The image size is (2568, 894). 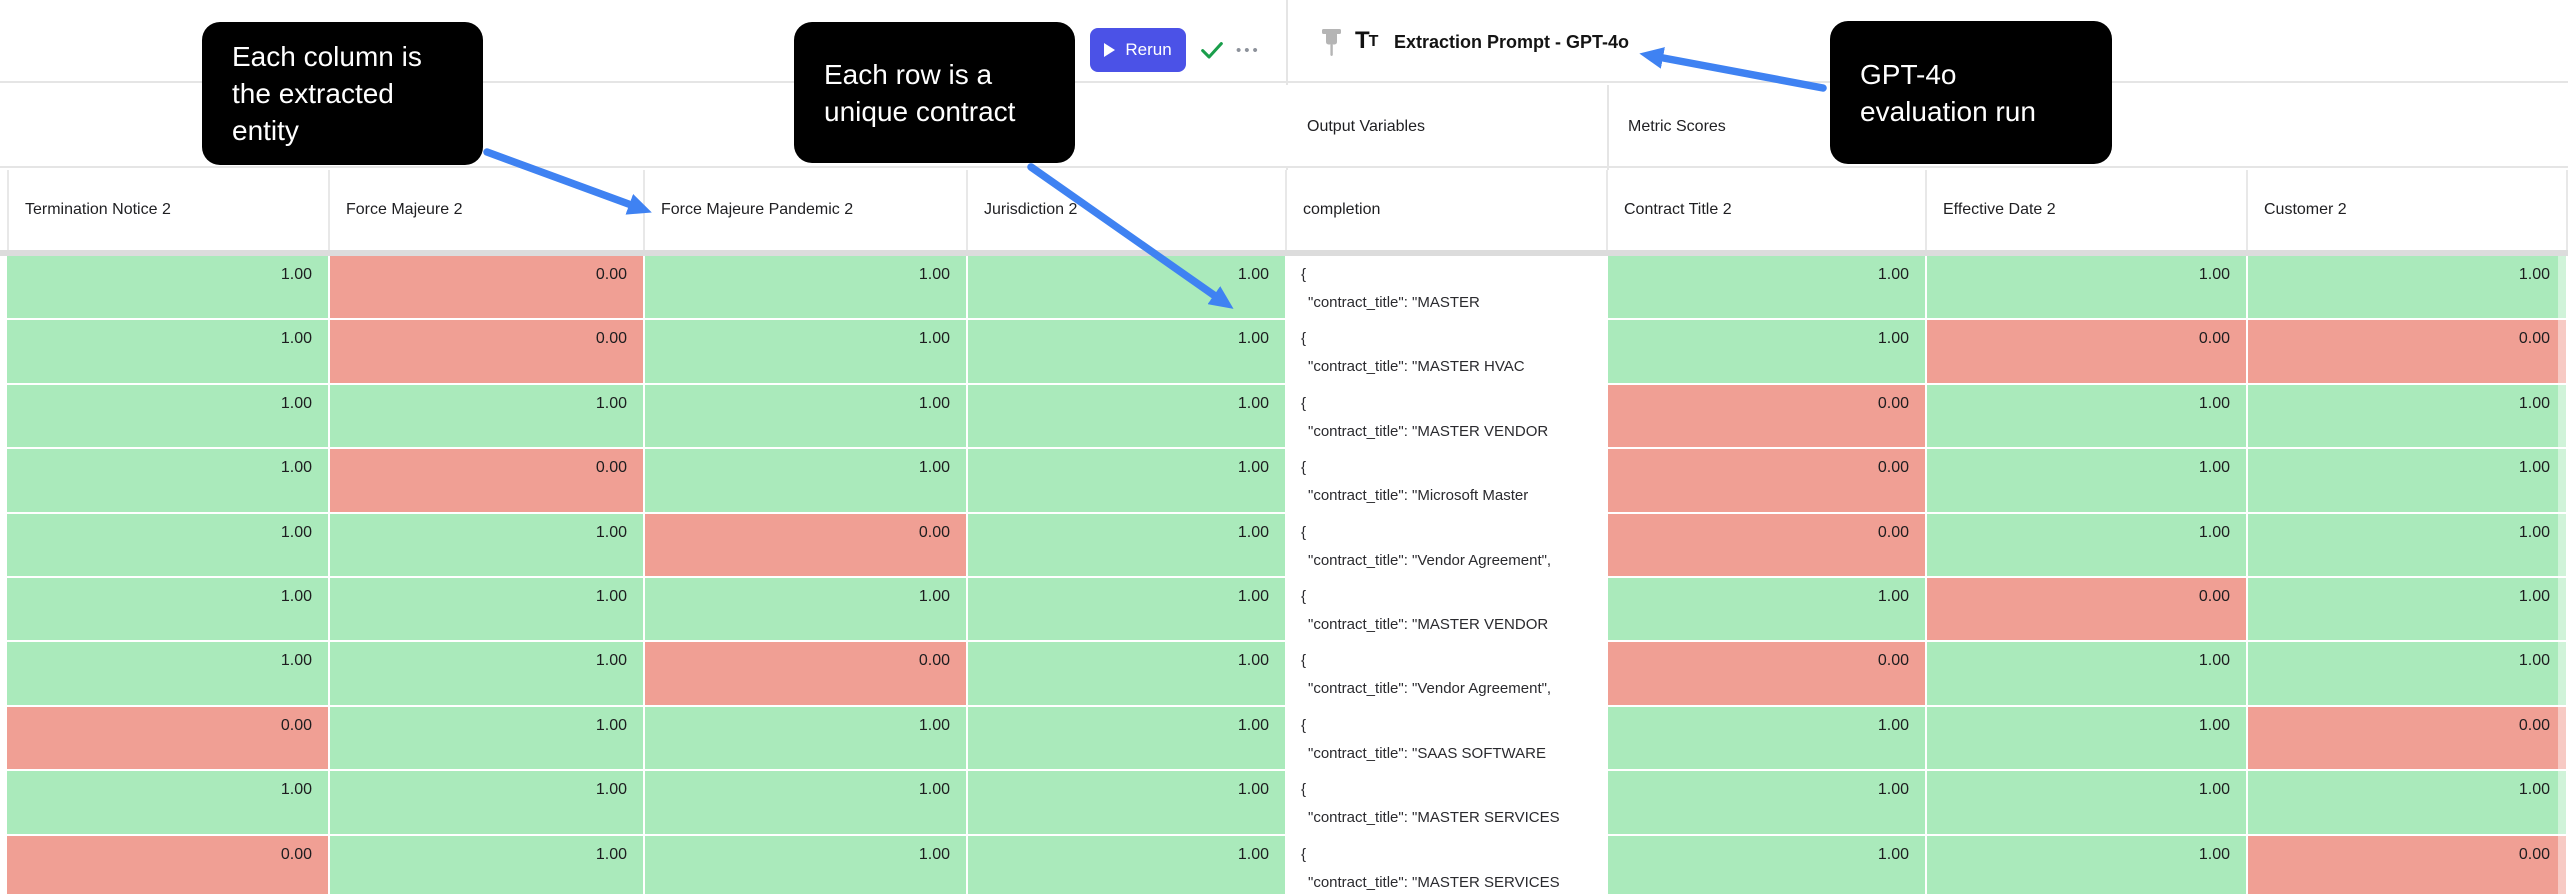 I want to click on column-header: Jurisdiction 2, so click(x=1127, y=210).